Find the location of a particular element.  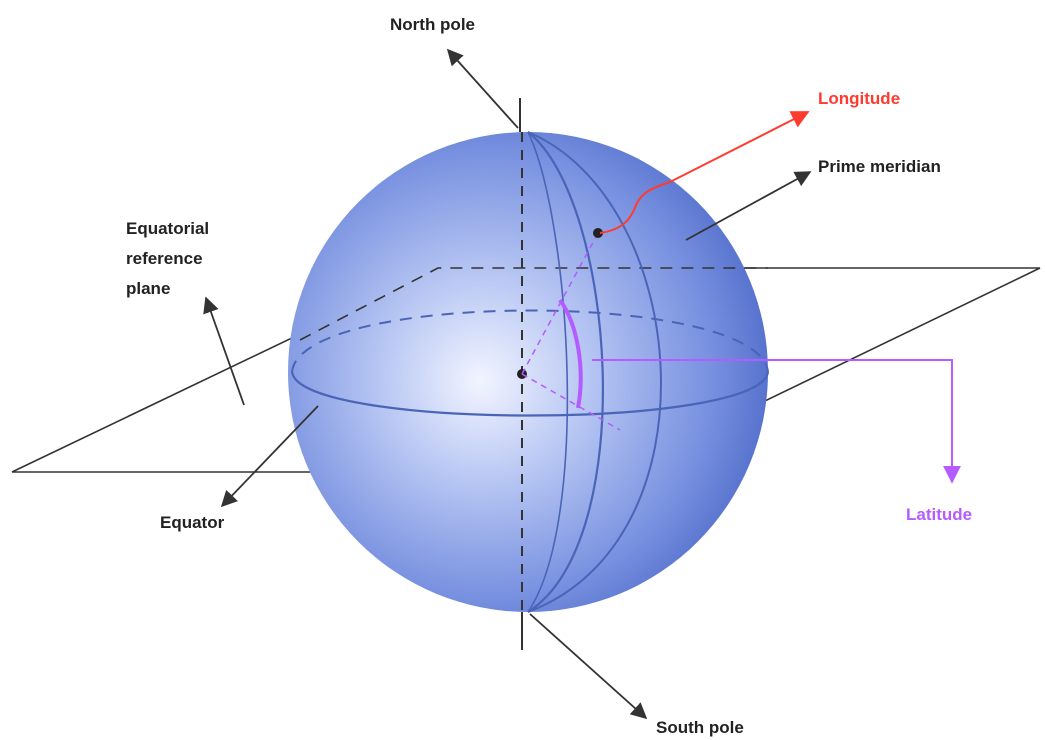

equatorial-plane-leader is located at coordinates (224, 351).